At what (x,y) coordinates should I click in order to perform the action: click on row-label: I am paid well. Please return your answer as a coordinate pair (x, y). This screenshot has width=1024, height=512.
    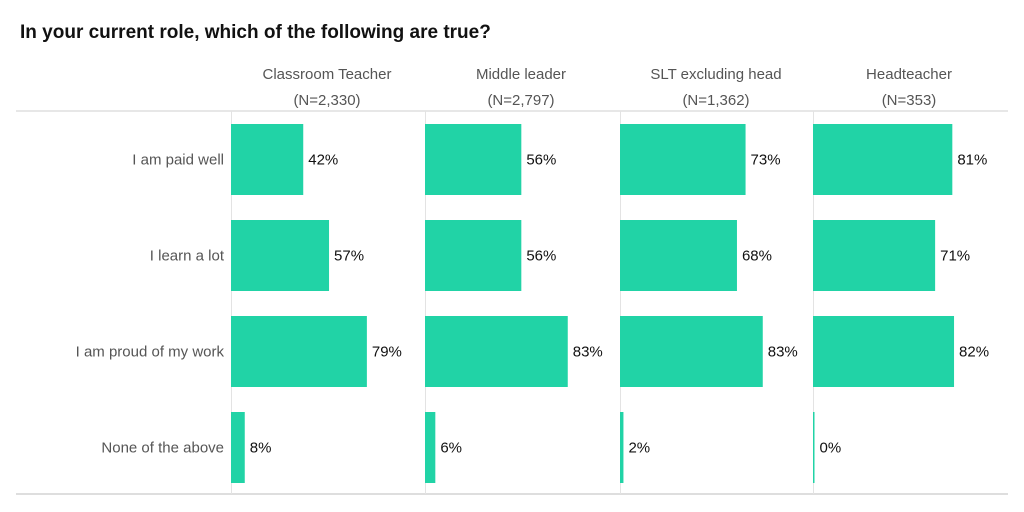
    Looking at the image, I should click on (178, 160).